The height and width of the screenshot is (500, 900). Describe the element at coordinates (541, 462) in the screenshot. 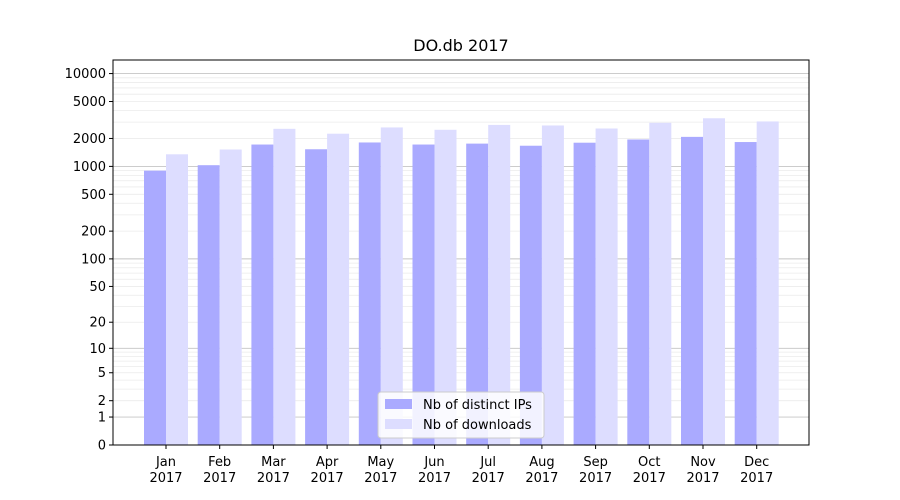

I see `x-tick-label-month: Aug` at that location.